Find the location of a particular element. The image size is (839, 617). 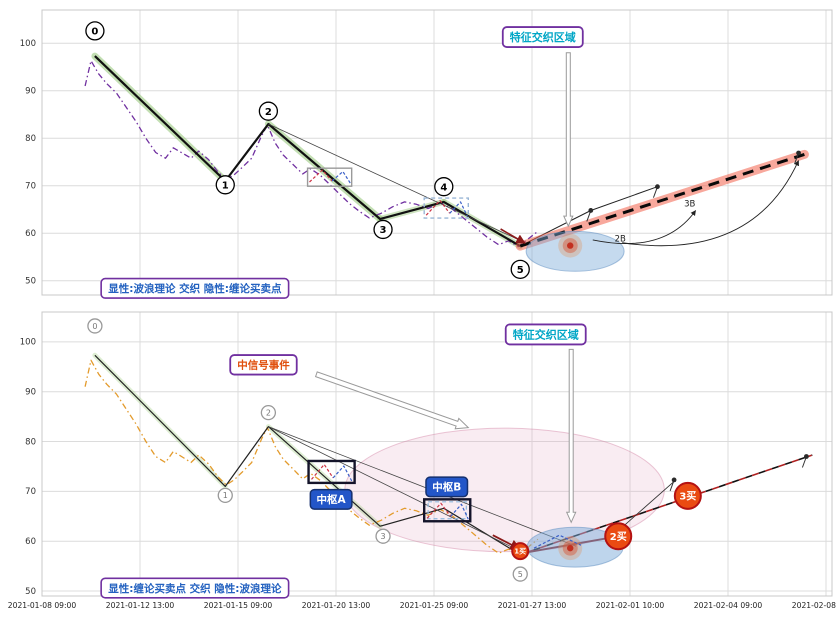

buy-arrow-hint is located at coordinates (513, 236).